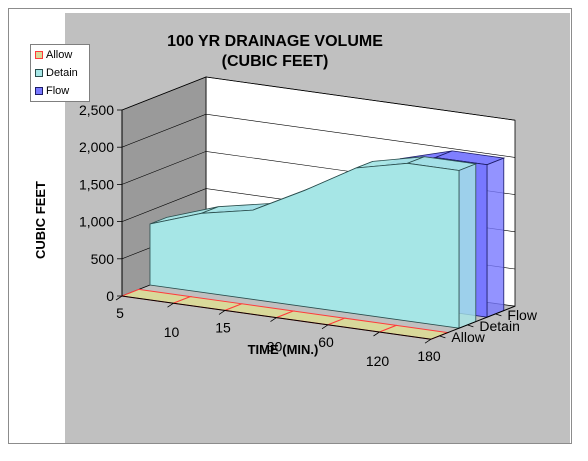 This screenshot has height=461, width=588. What do you see at coordinates (172, 332) in the screenshot?
I see `x-tick-label: 10` at bounding box center [172, 332].